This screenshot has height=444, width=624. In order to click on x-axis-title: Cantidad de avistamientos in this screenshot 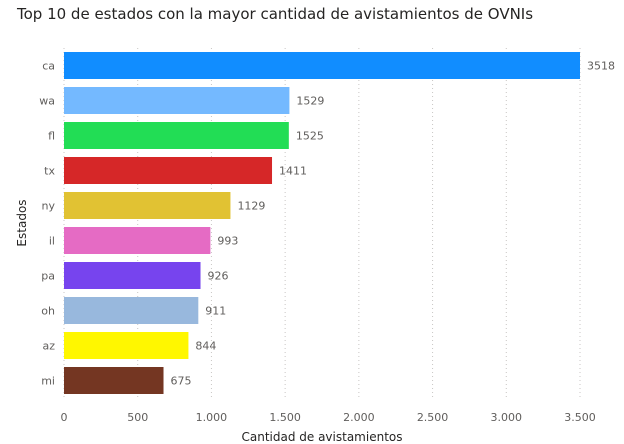, I will do `click(321, 437)`.